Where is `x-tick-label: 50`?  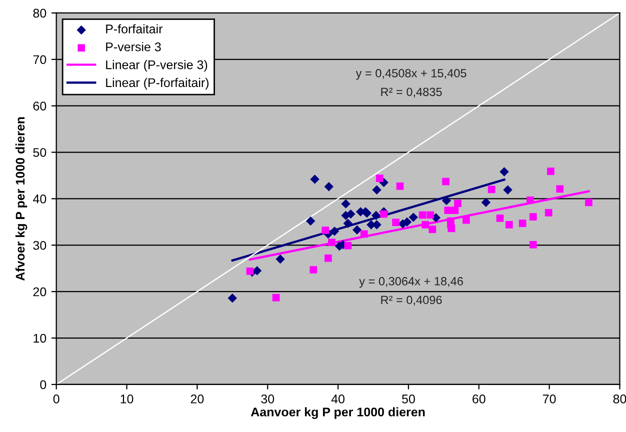
x-tick-label: 50 is located at coordinates (408, 399).